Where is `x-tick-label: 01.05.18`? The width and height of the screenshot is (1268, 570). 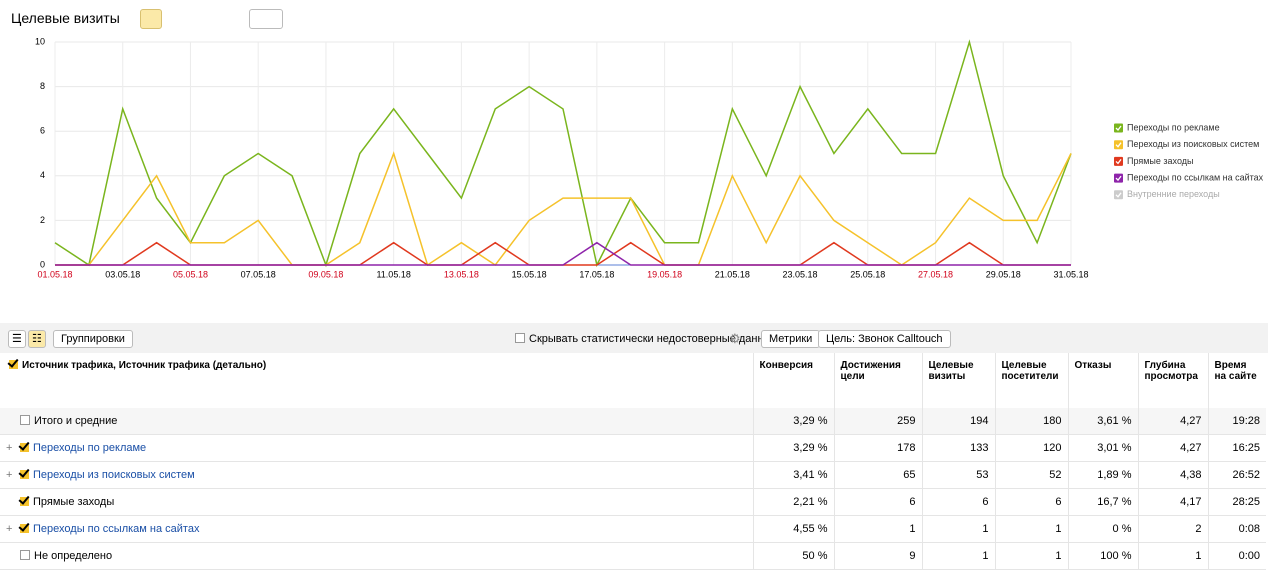 x-tick-label: 01.05.18 is located at coordinates (54, 274).